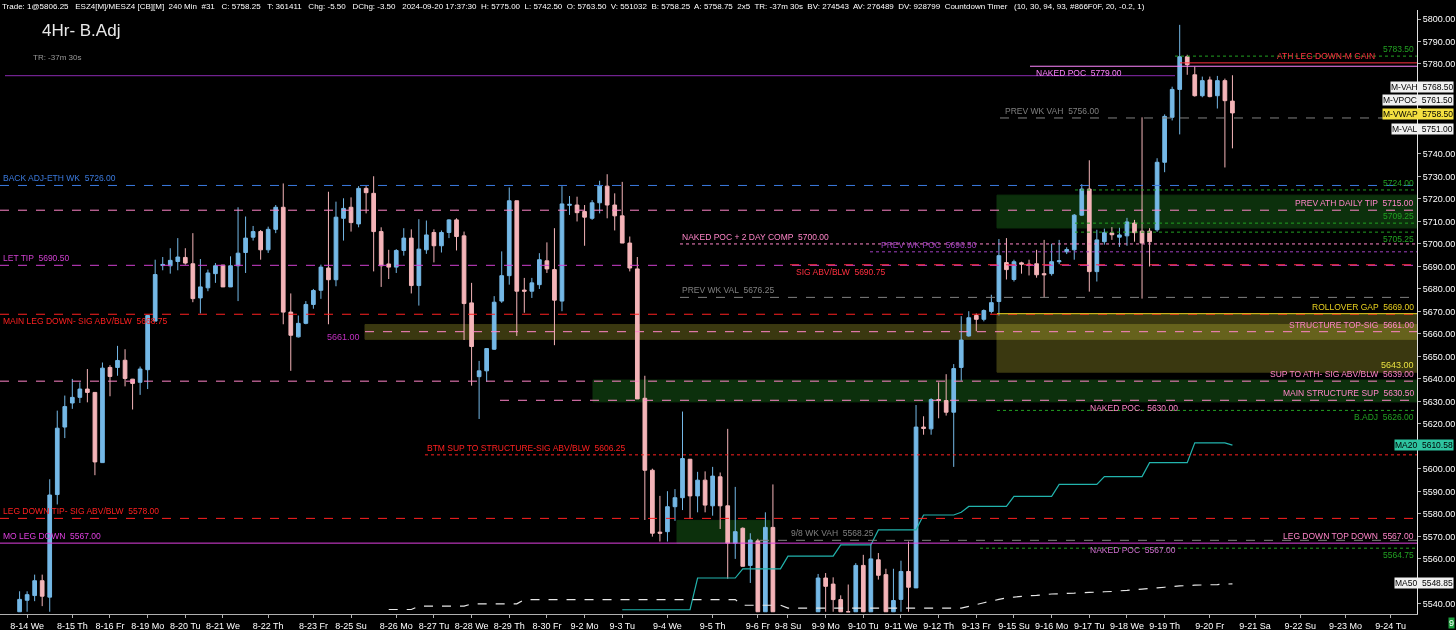 The height and width of the screenshot is (630, 1456). What do you see at coordinates (1439, 289) in the screenshot?
I see `y-tick-label: 5680.00` at bounding box center [1439, 289].